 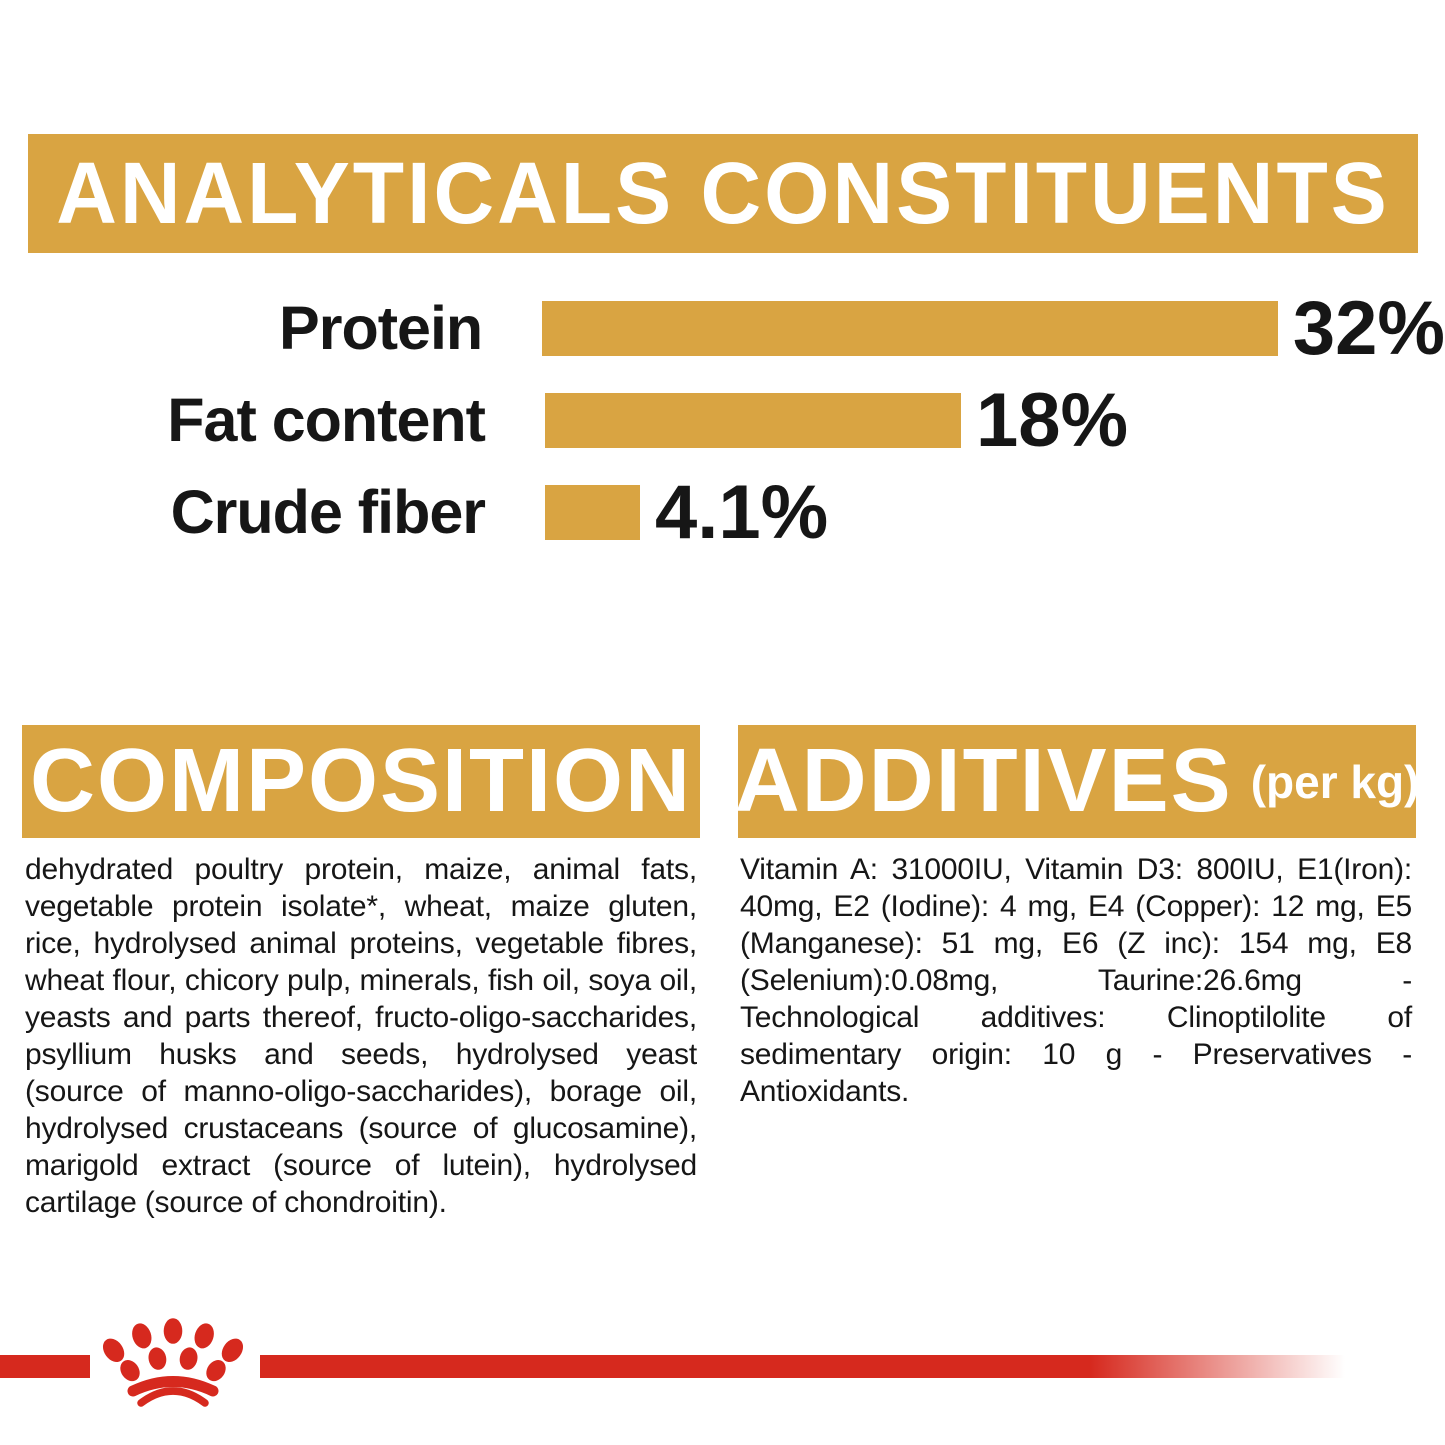 I want to click on analyticals-banner: ANALYTICALS CONSTITUENTS, so click(x=723, y=193).